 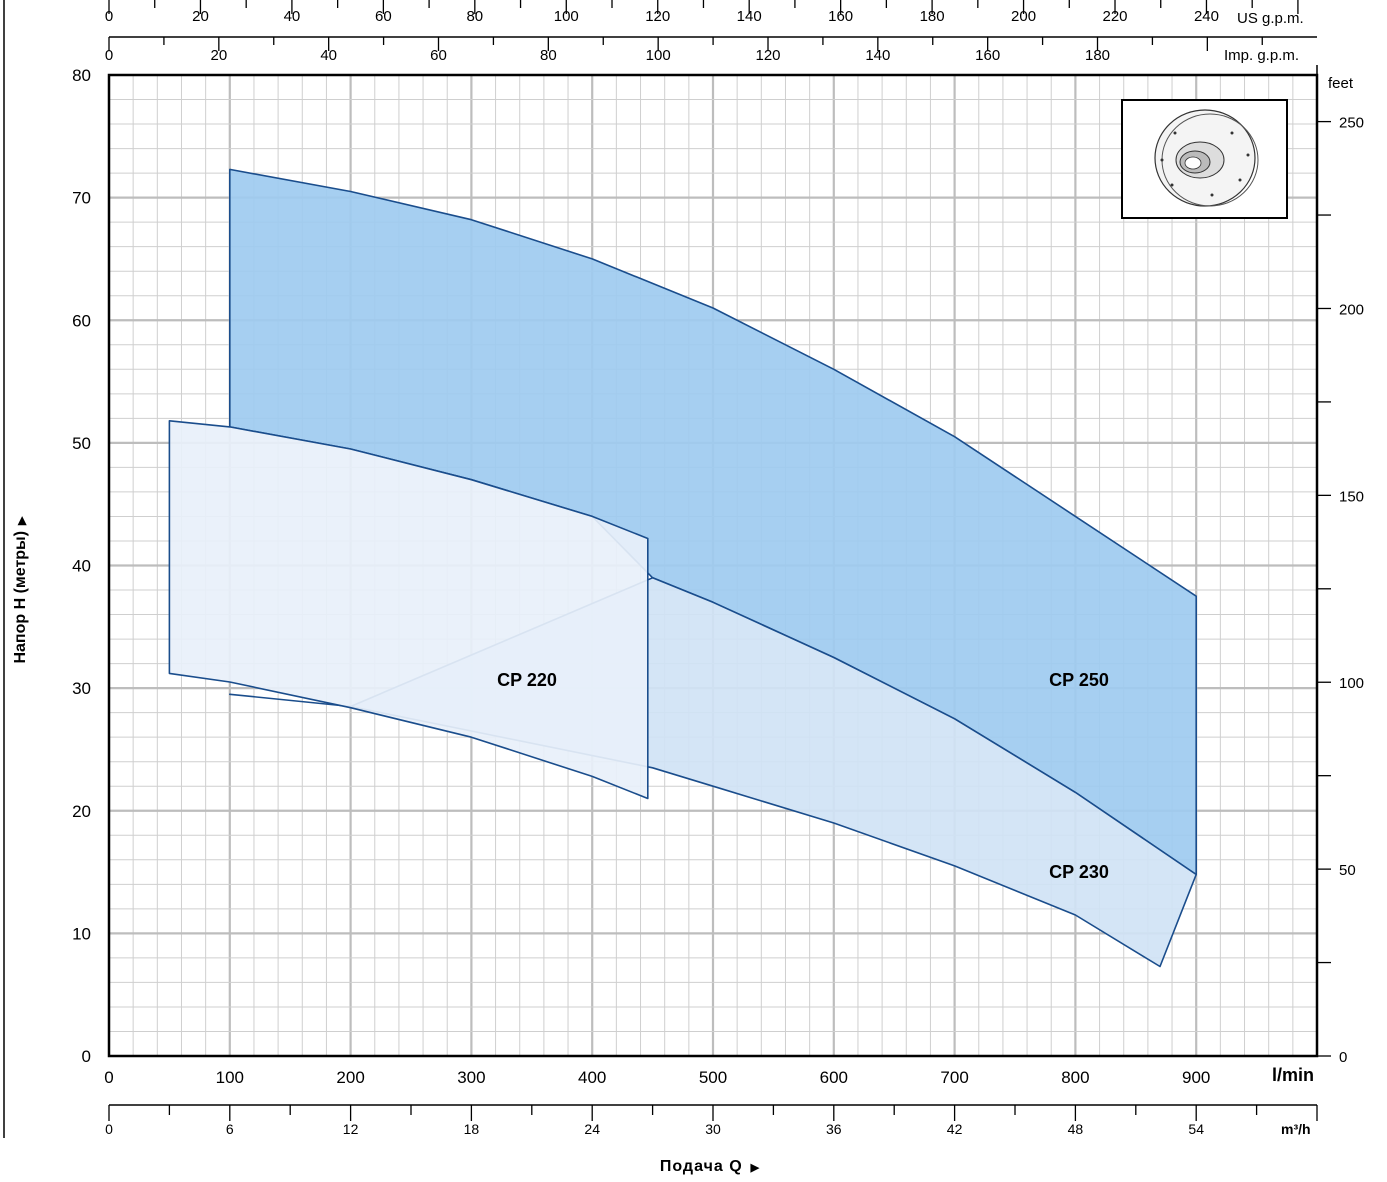 What do you see at coordinates (1261, 55) in the screenshot?
I see `unit-impgpm: Imp. g.p.m.` at bounding box center [1261, 55].